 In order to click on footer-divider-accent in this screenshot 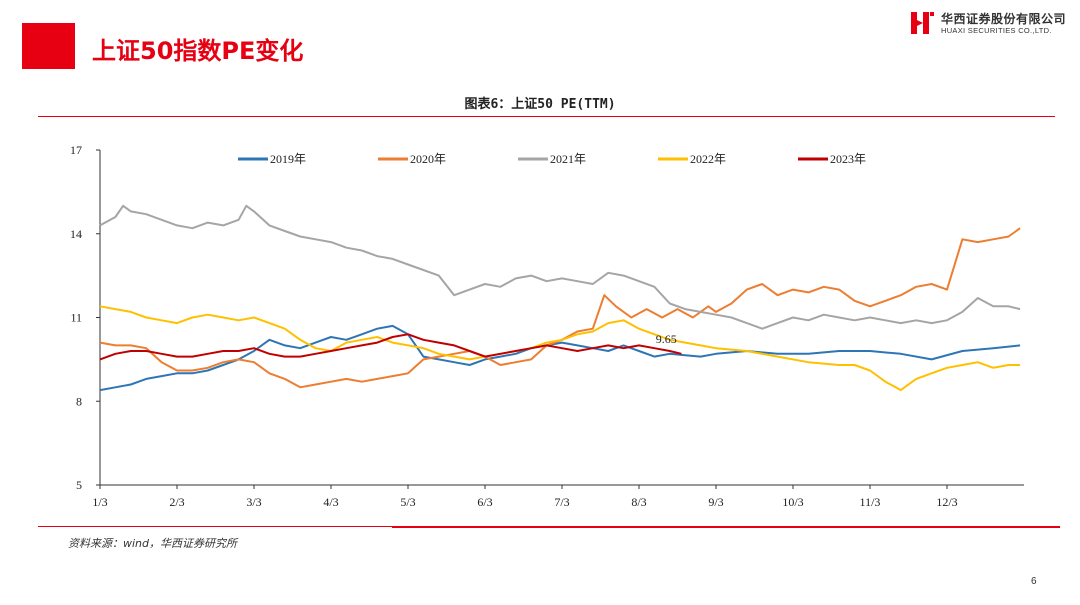, I will do `click(726, 527)`.